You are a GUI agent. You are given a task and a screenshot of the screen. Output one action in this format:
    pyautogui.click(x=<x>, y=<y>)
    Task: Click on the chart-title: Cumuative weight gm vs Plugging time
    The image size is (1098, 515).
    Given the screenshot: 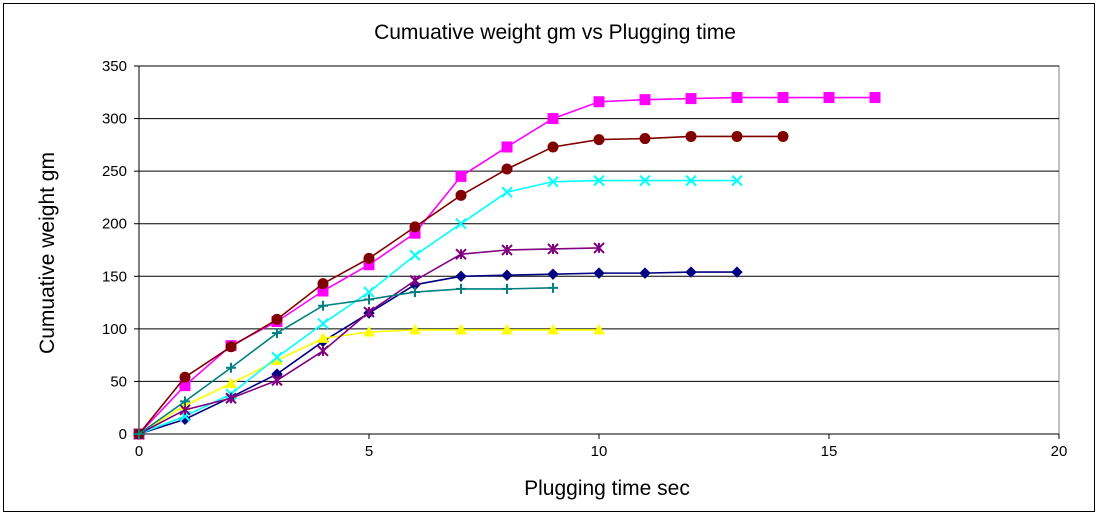 What is the action you would take?
    pyautogui.click(x=555, y=32)
    